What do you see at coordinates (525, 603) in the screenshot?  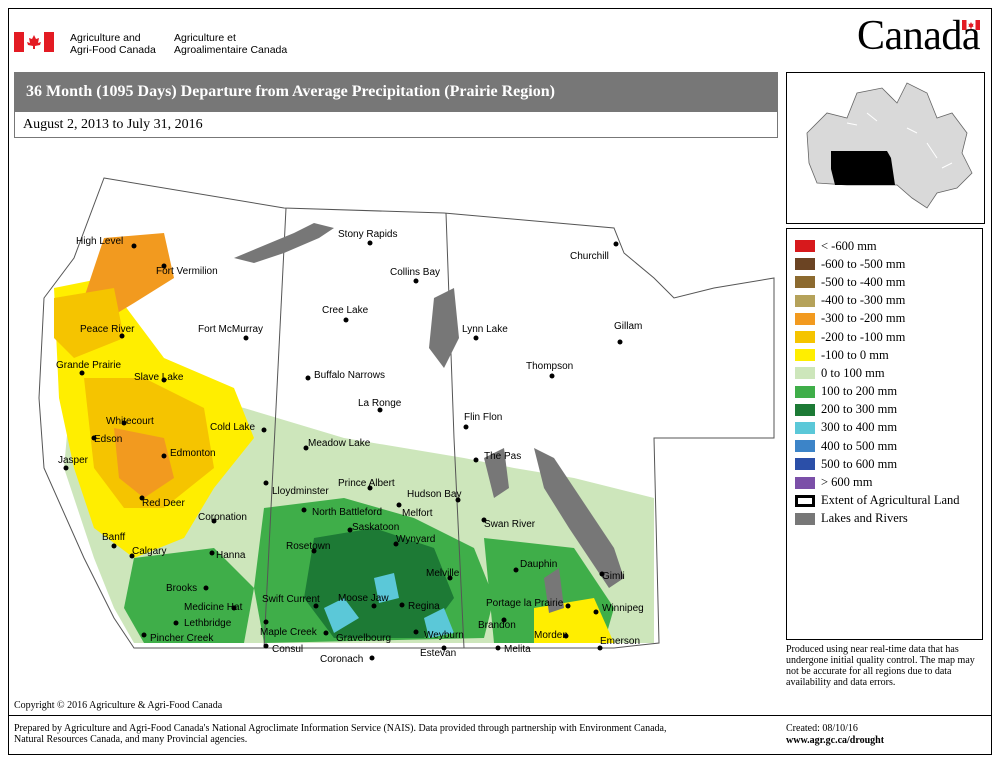 I see `svg-text: Portage la Prairie` at bounding box center [525, 603].